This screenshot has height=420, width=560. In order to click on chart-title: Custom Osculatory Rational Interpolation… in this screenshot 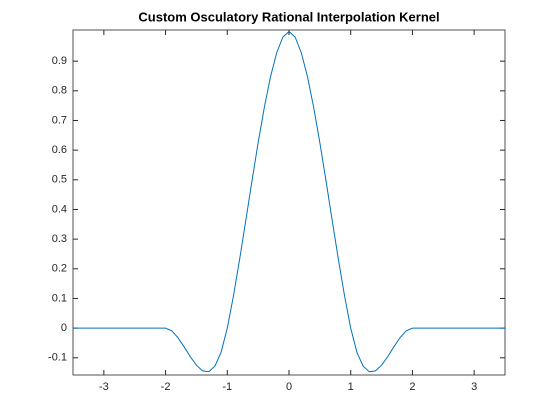, I will do `click(288, 16)`.